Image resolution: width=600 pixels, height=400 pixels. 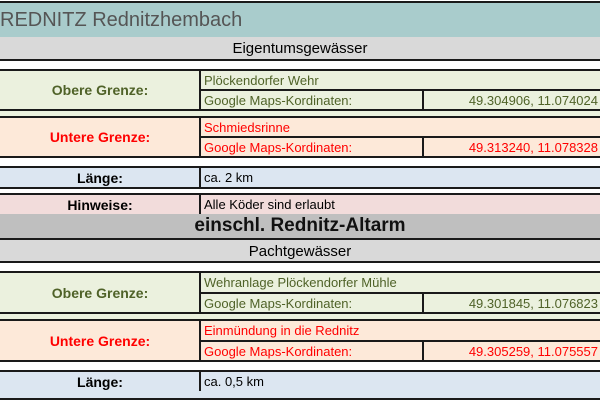 What do you see at coordinates (229, 177) in the screenshot?
I see `laenge-value: ca. 2 km` at bounding box center [229, 177].